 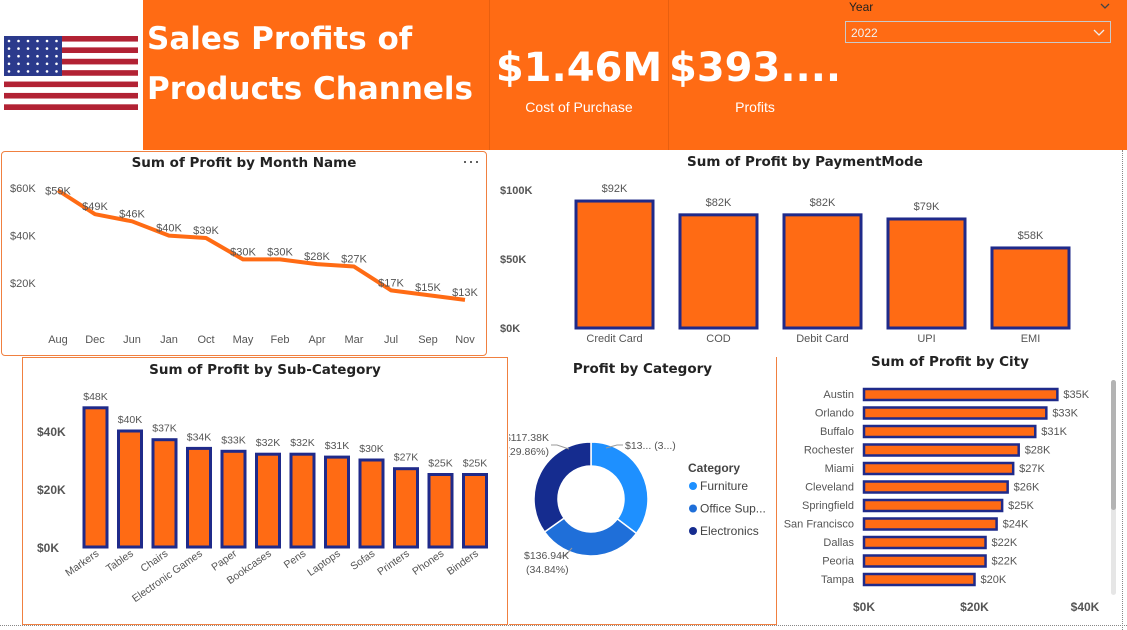 I want to click on x-tick-label: EMI, so click(x=1031, y=339).